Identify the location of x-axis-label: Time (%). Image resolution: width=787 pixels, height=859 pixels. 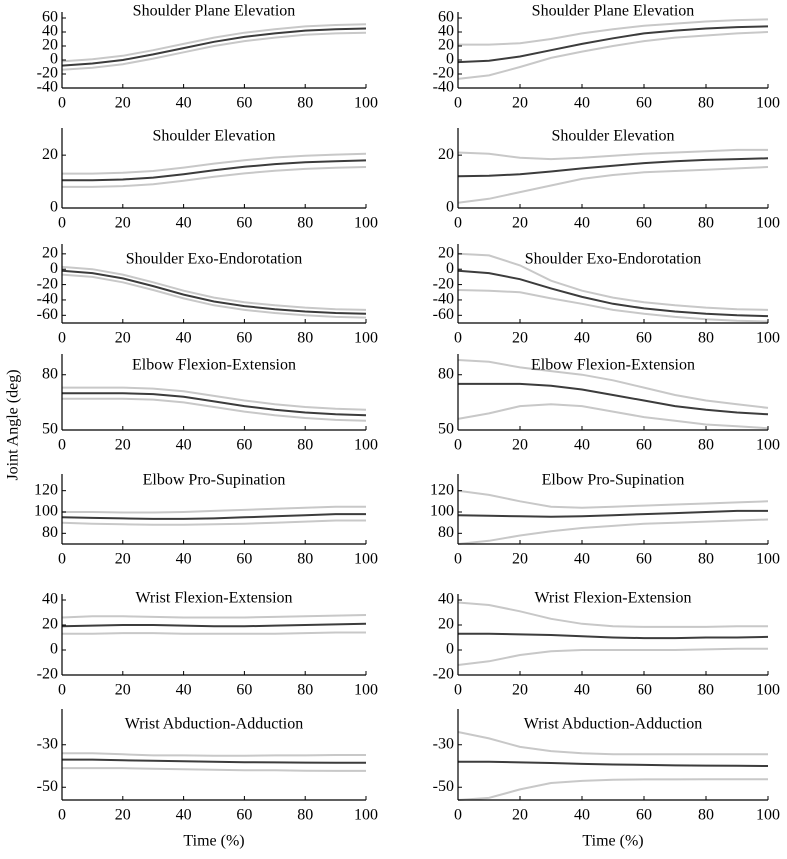
(612, 841).